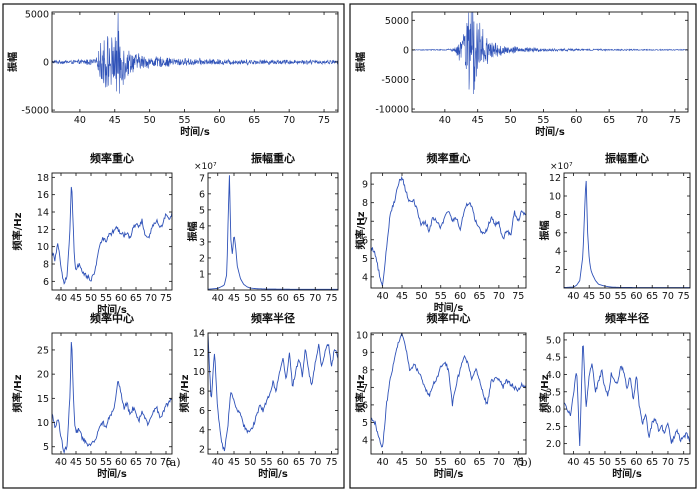 Image resolution: width=700 pixels, height=497 pixels. I want to click on y-tick-label: 2, so click(202, 450).